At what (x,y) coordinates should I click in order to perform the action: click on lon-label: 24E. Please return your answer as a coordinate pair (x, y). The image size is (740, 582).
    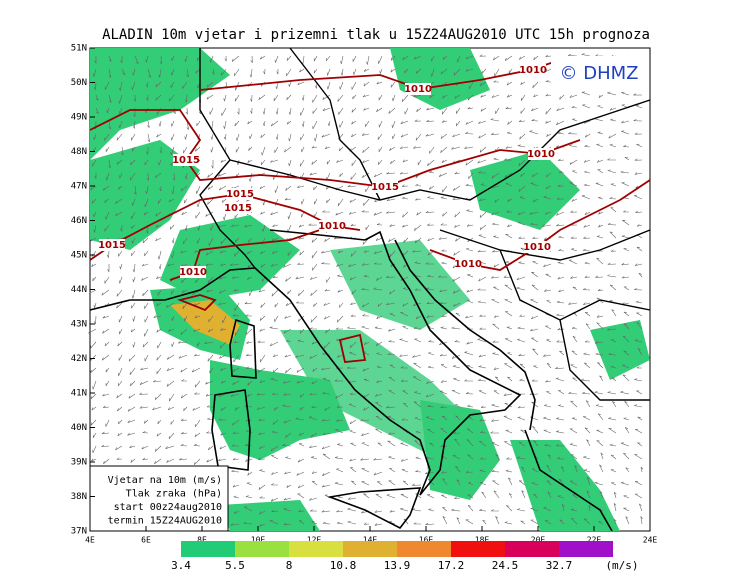
    Looking at the image, I should click on (650, 540).